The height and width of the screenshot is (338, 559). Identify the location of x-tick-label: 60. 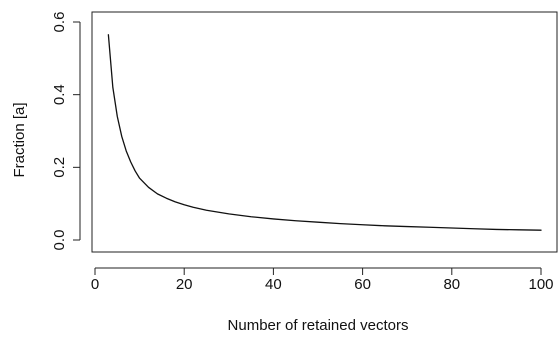
(362, 284).